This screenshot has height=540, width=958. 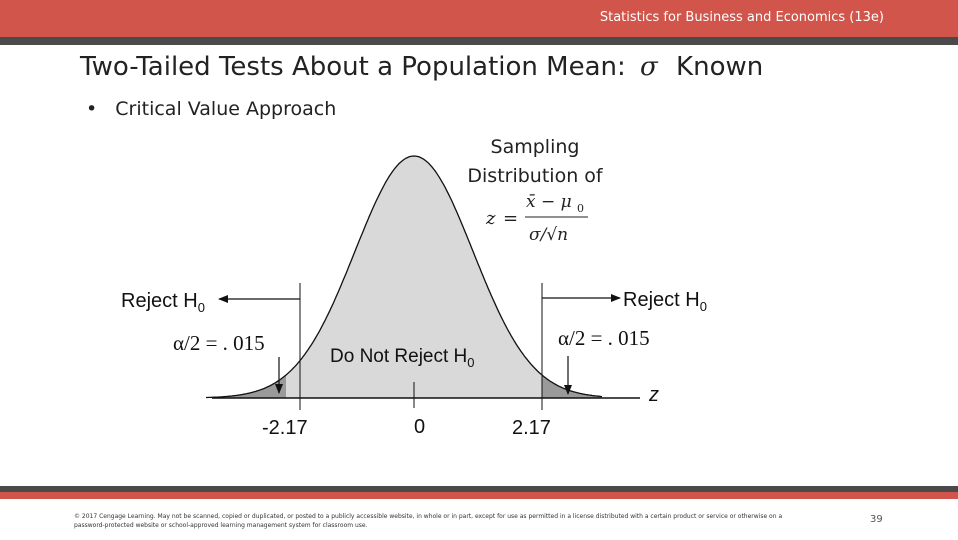 I want to click on do-not-reject-label: Do Not Reject H0, so click(x=402, y=358).